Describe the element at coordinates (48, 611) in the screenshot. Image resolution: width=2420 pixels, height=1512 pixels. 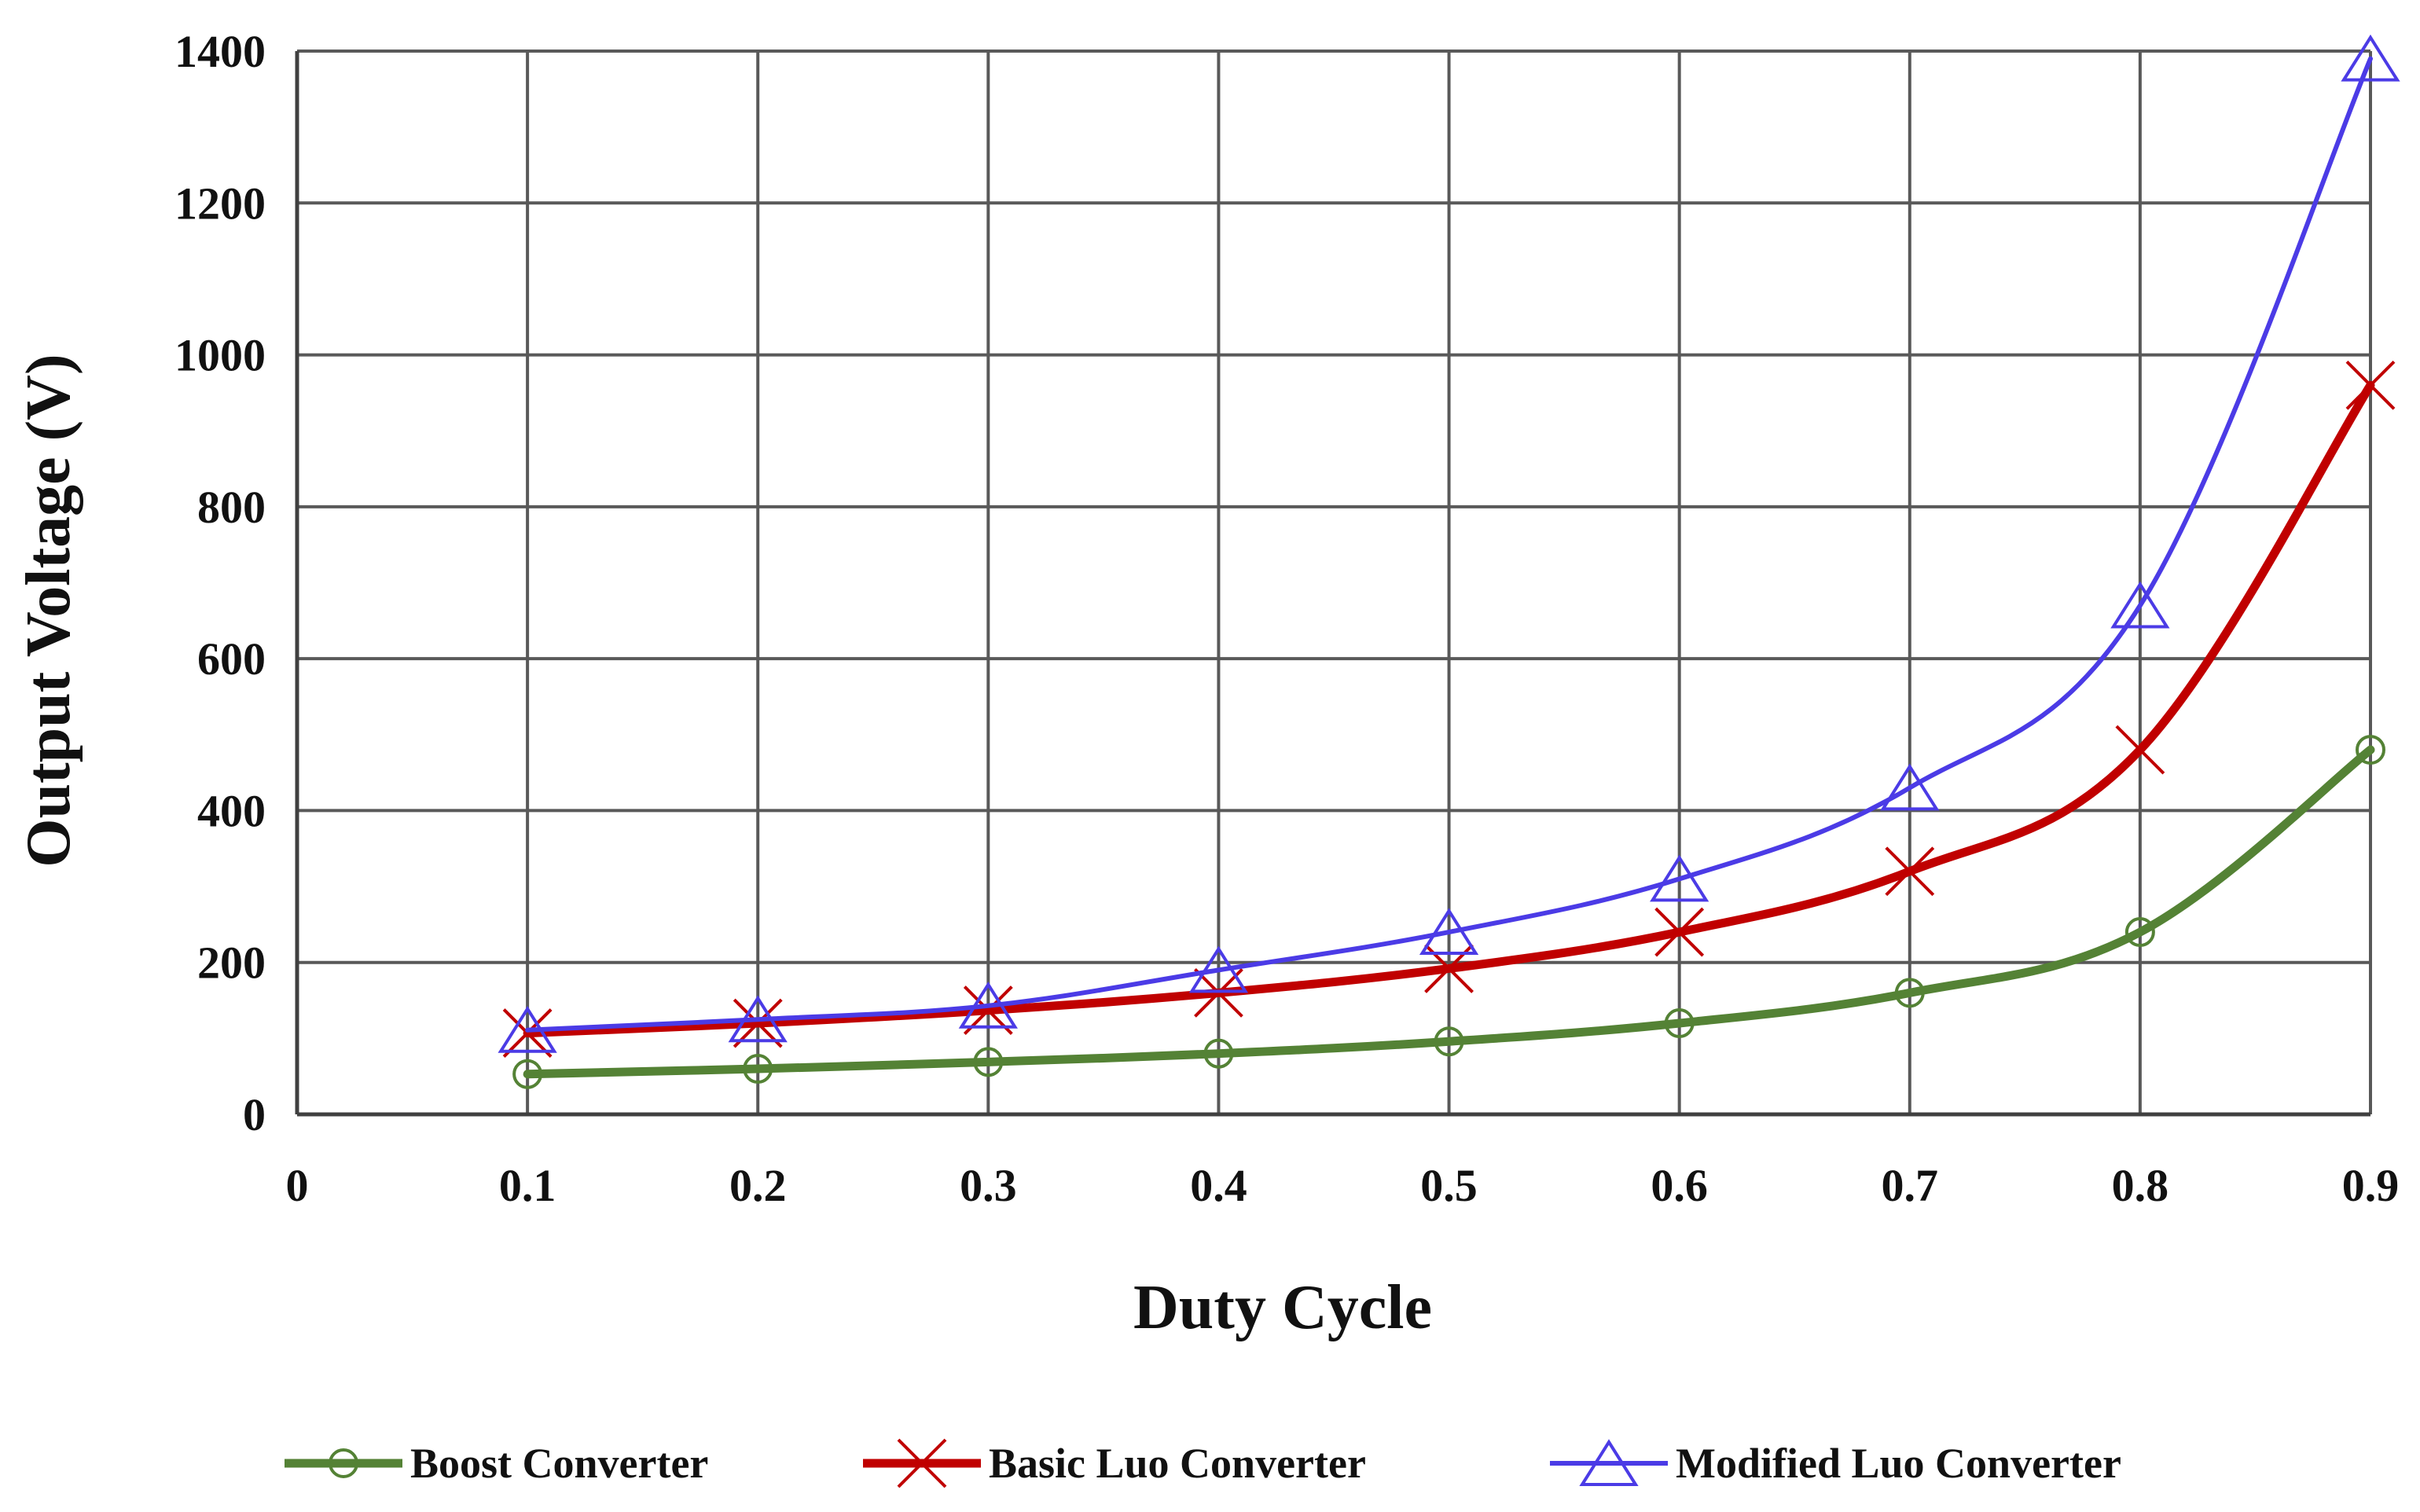
I see `y-axis-title: Output Voltage (V)` at that location.